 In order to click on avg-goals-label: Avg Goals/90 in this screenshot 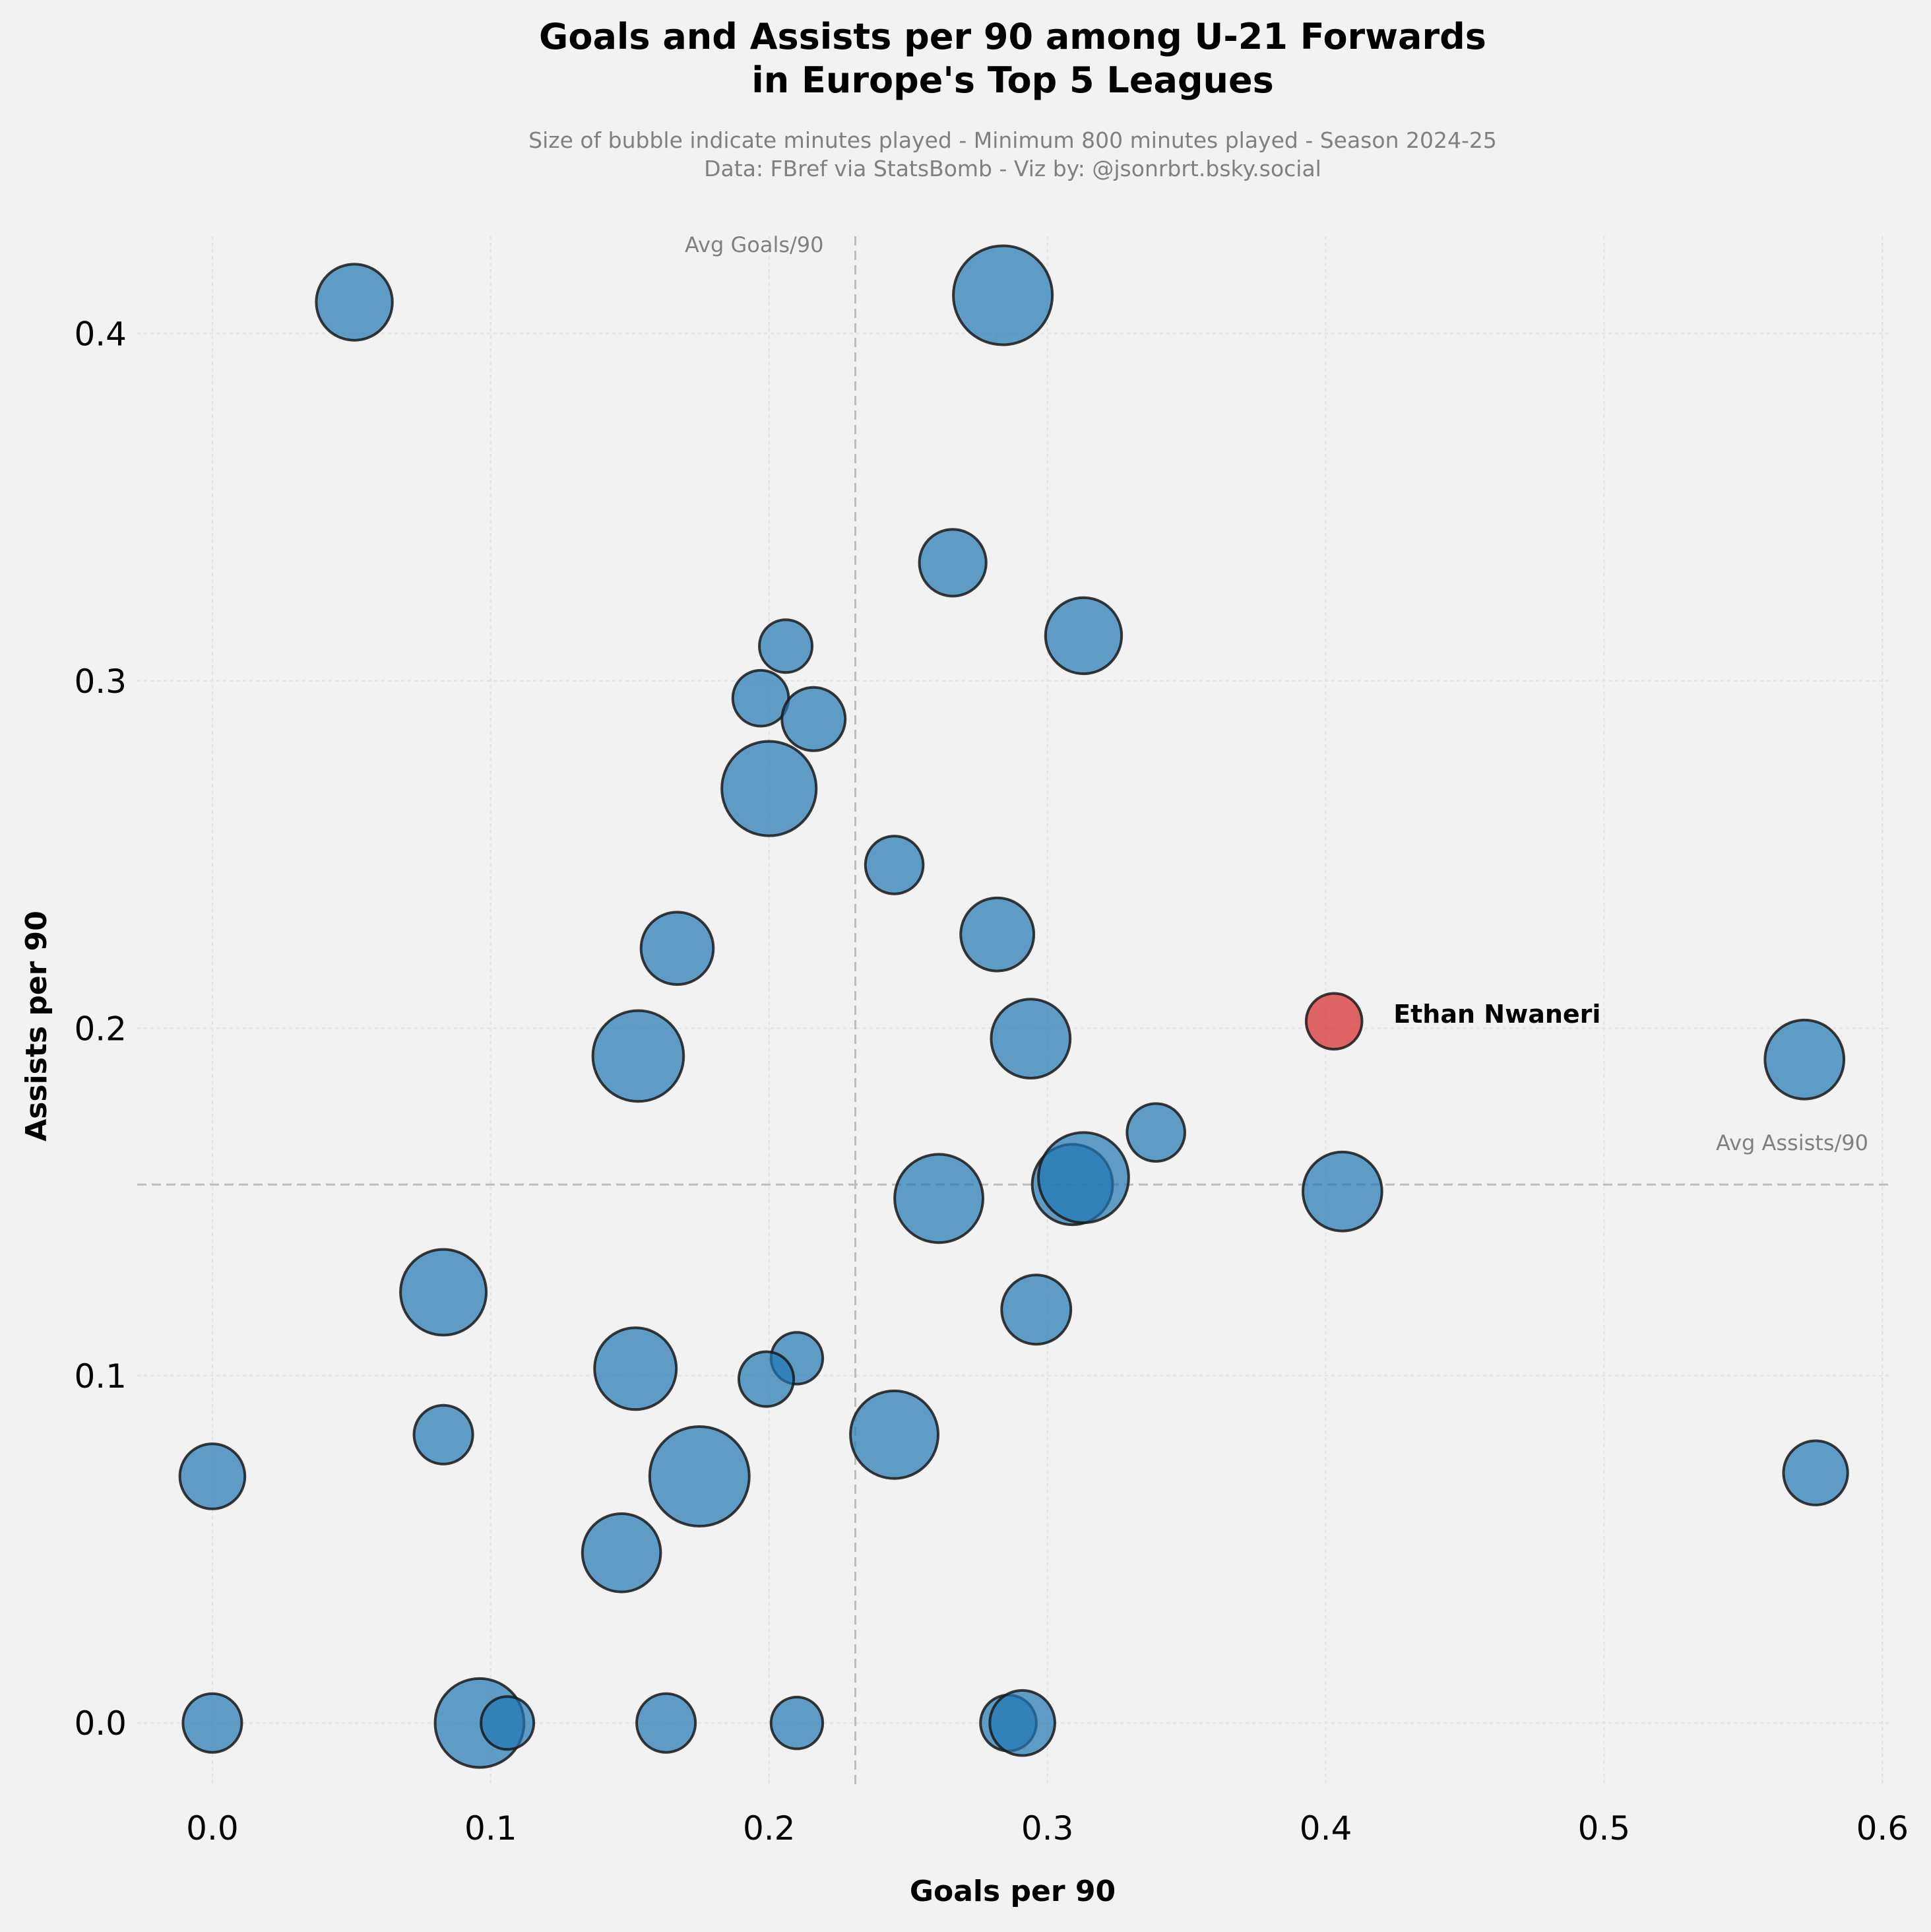, I will do `click(754, 244)`.